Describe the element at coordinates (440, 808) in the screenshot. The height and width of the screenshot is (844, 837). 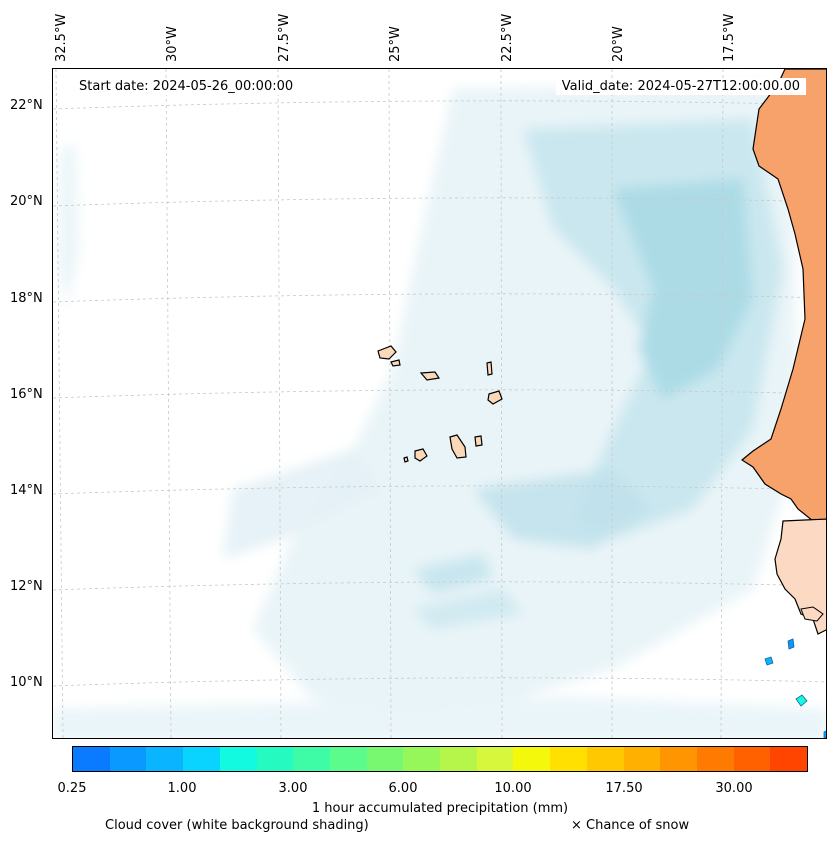
I see `colorbar-title: 1 hour accumulated precipitation (mm)` at that location.